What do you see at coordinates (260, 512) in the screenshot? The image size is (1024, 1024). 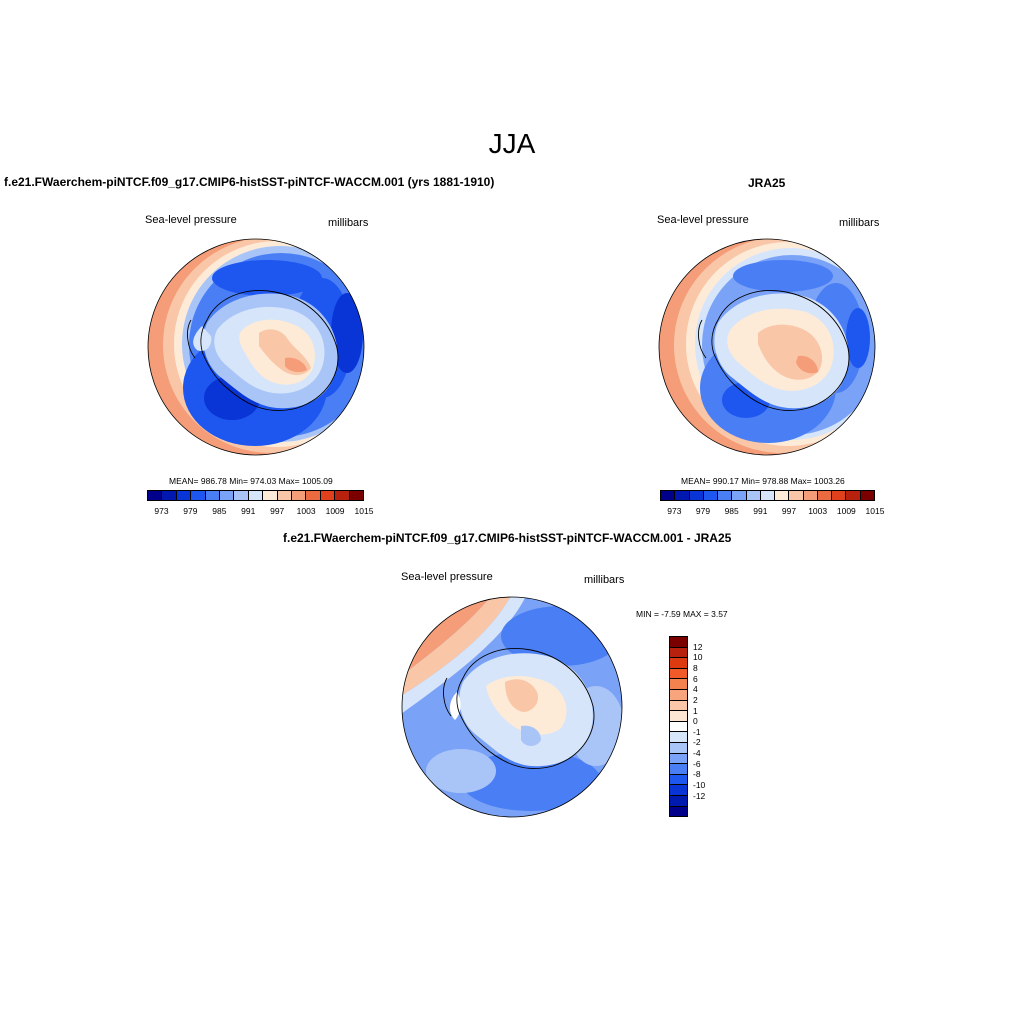 I see `model-colorbar-ticks: 973 979 985 991 997 1003 1009 1015` at bounding box center [260, 512].